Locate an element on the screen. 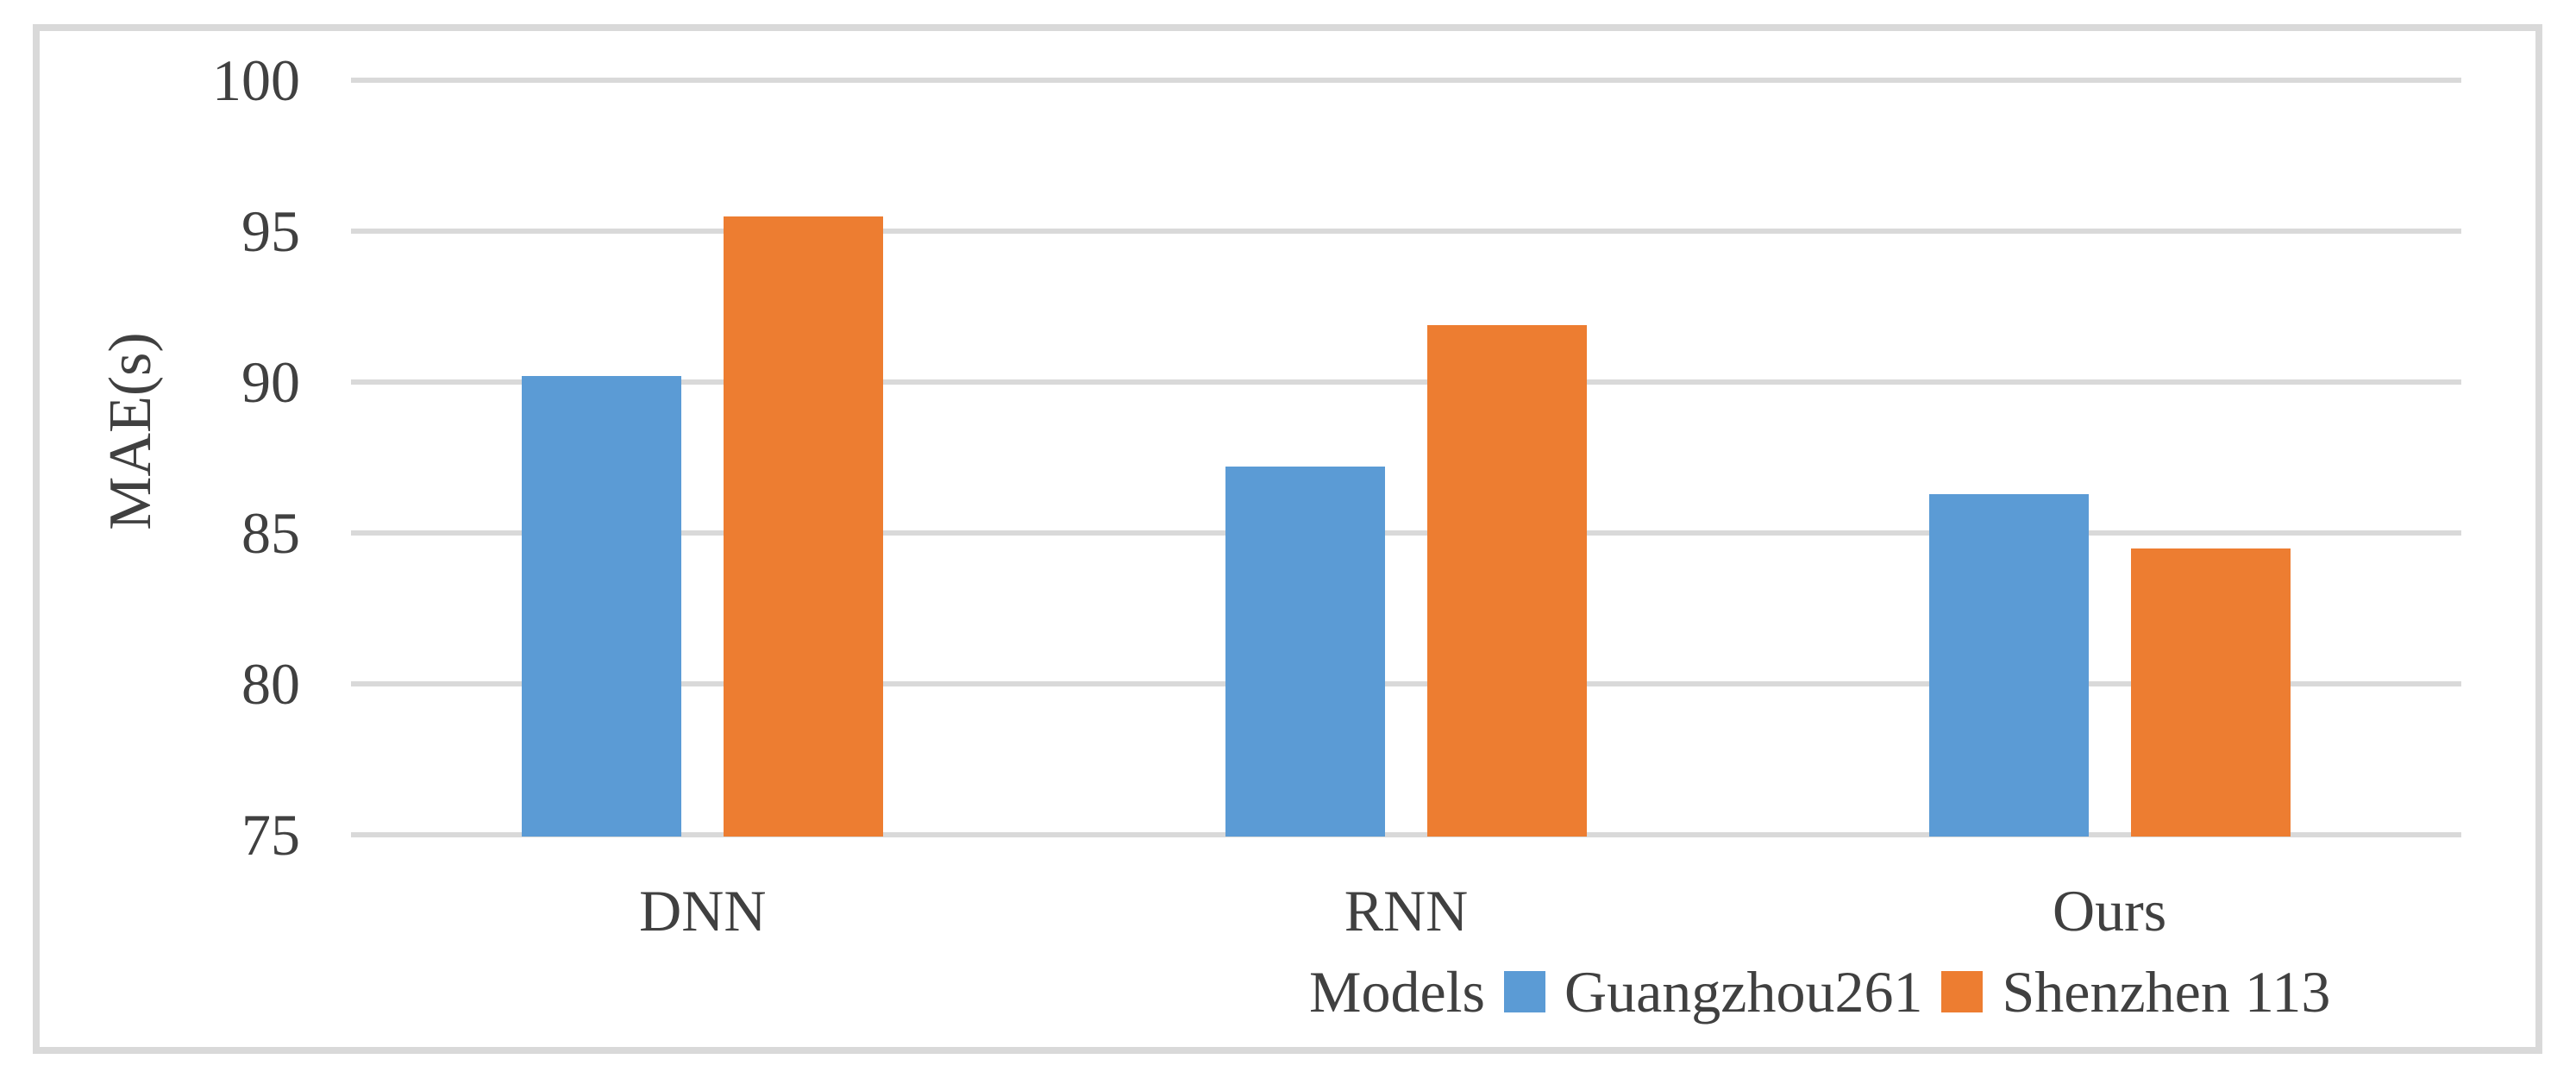  x-axis-title: Models is located at coordinates (1397, 992).